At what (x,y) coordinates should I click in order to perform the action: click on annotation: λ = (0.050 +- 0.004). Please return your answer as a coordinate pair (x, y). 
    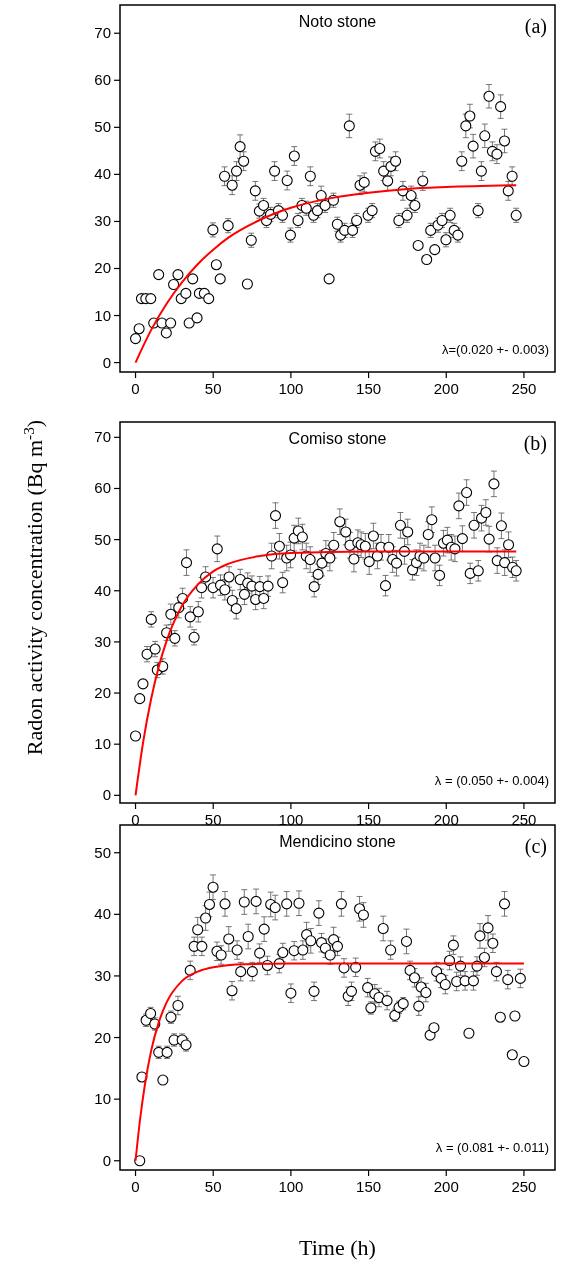
    Looking at the image, I should click on (491, 780).